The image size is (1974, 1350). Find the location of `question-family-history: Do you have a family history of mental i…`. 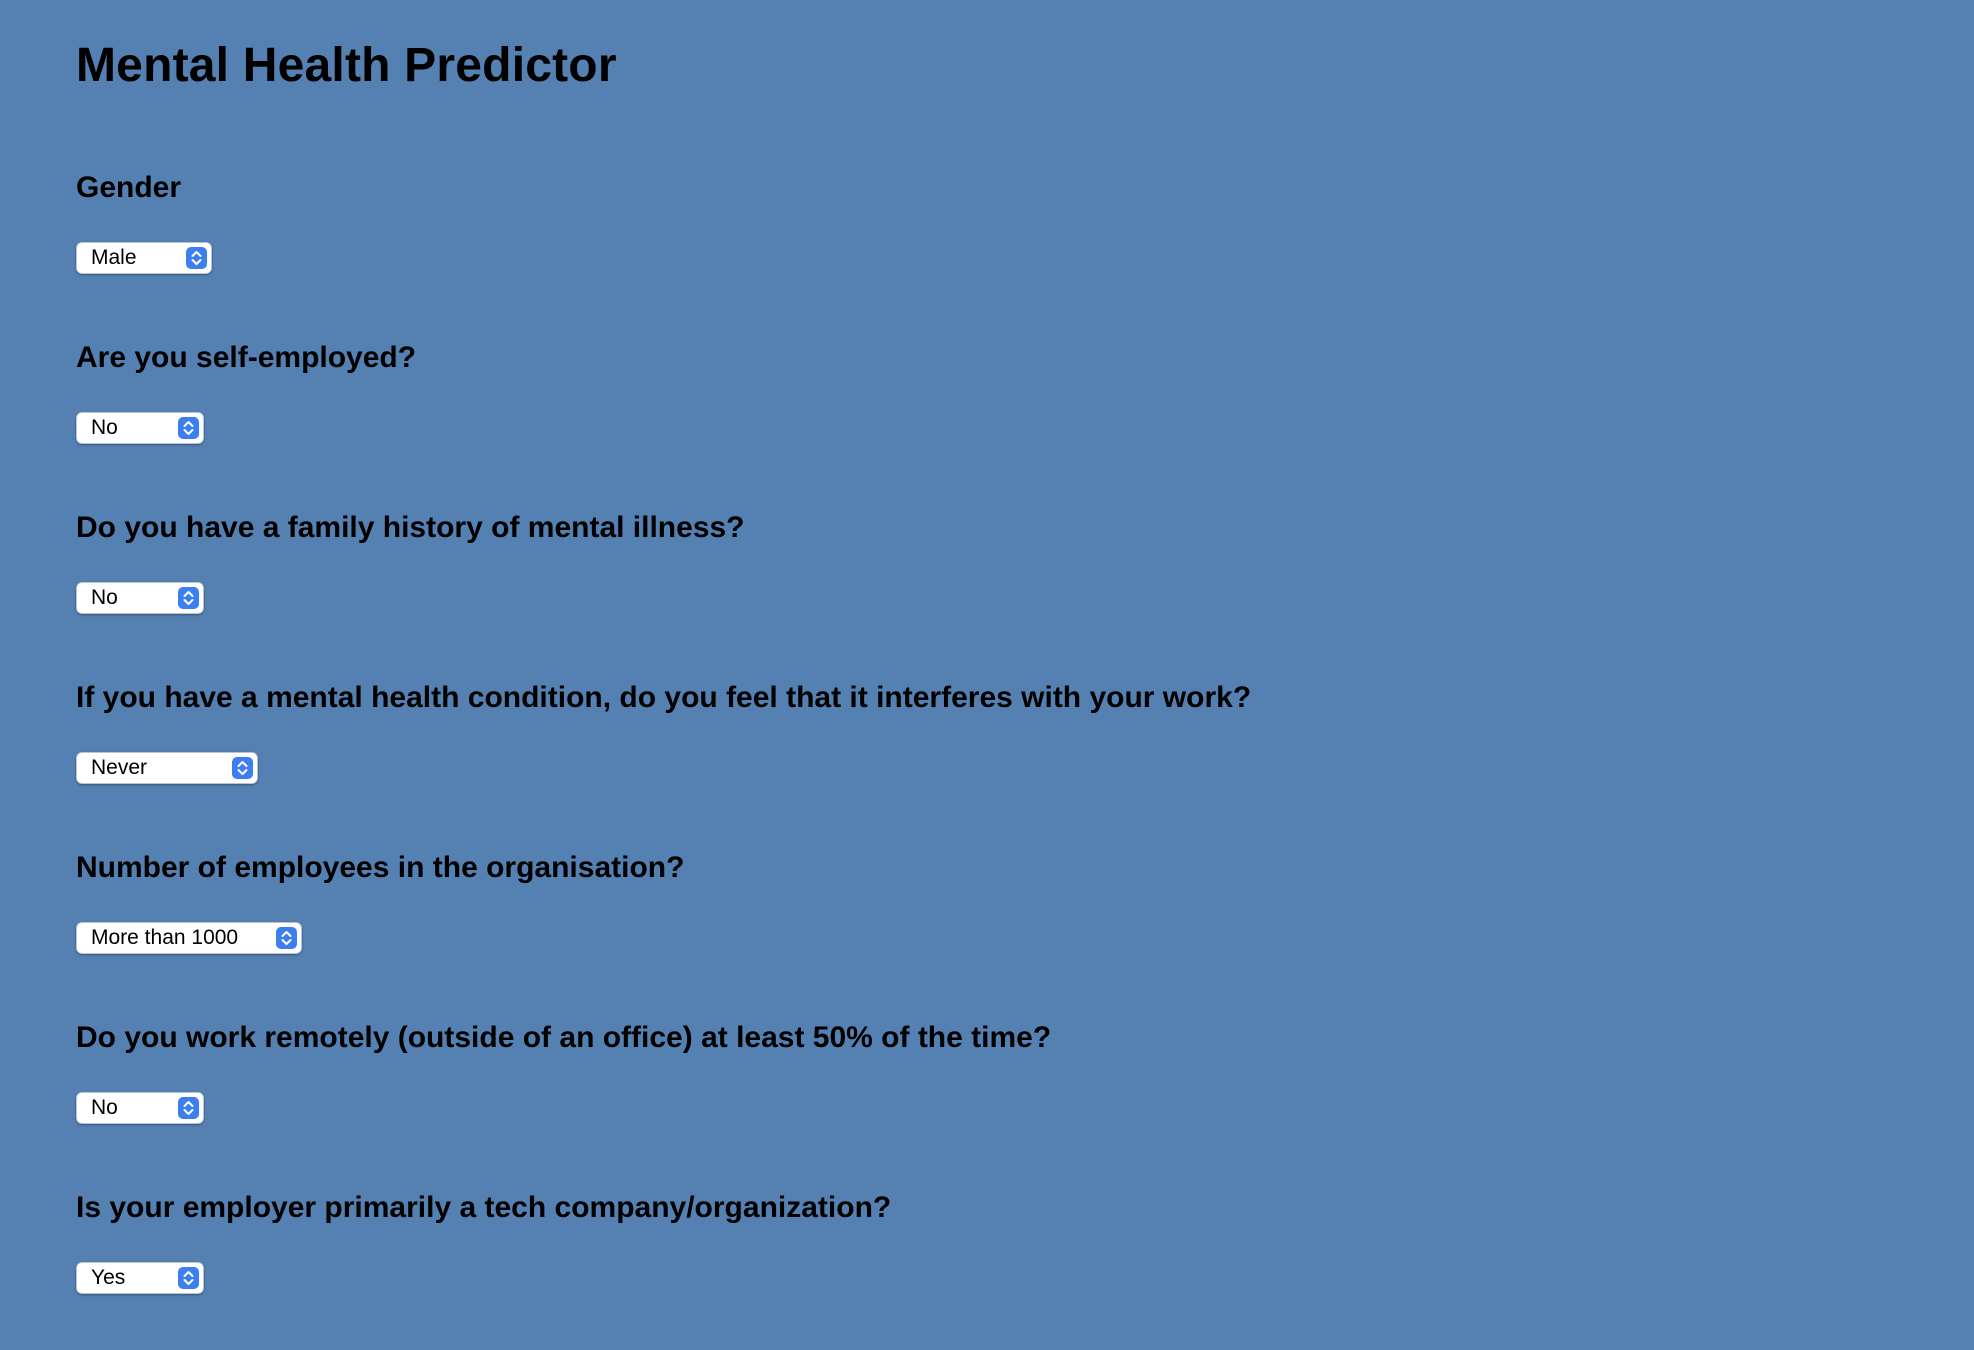

question-family-history: Do you have a family history of mental i… is located at coordinates (410, 562).